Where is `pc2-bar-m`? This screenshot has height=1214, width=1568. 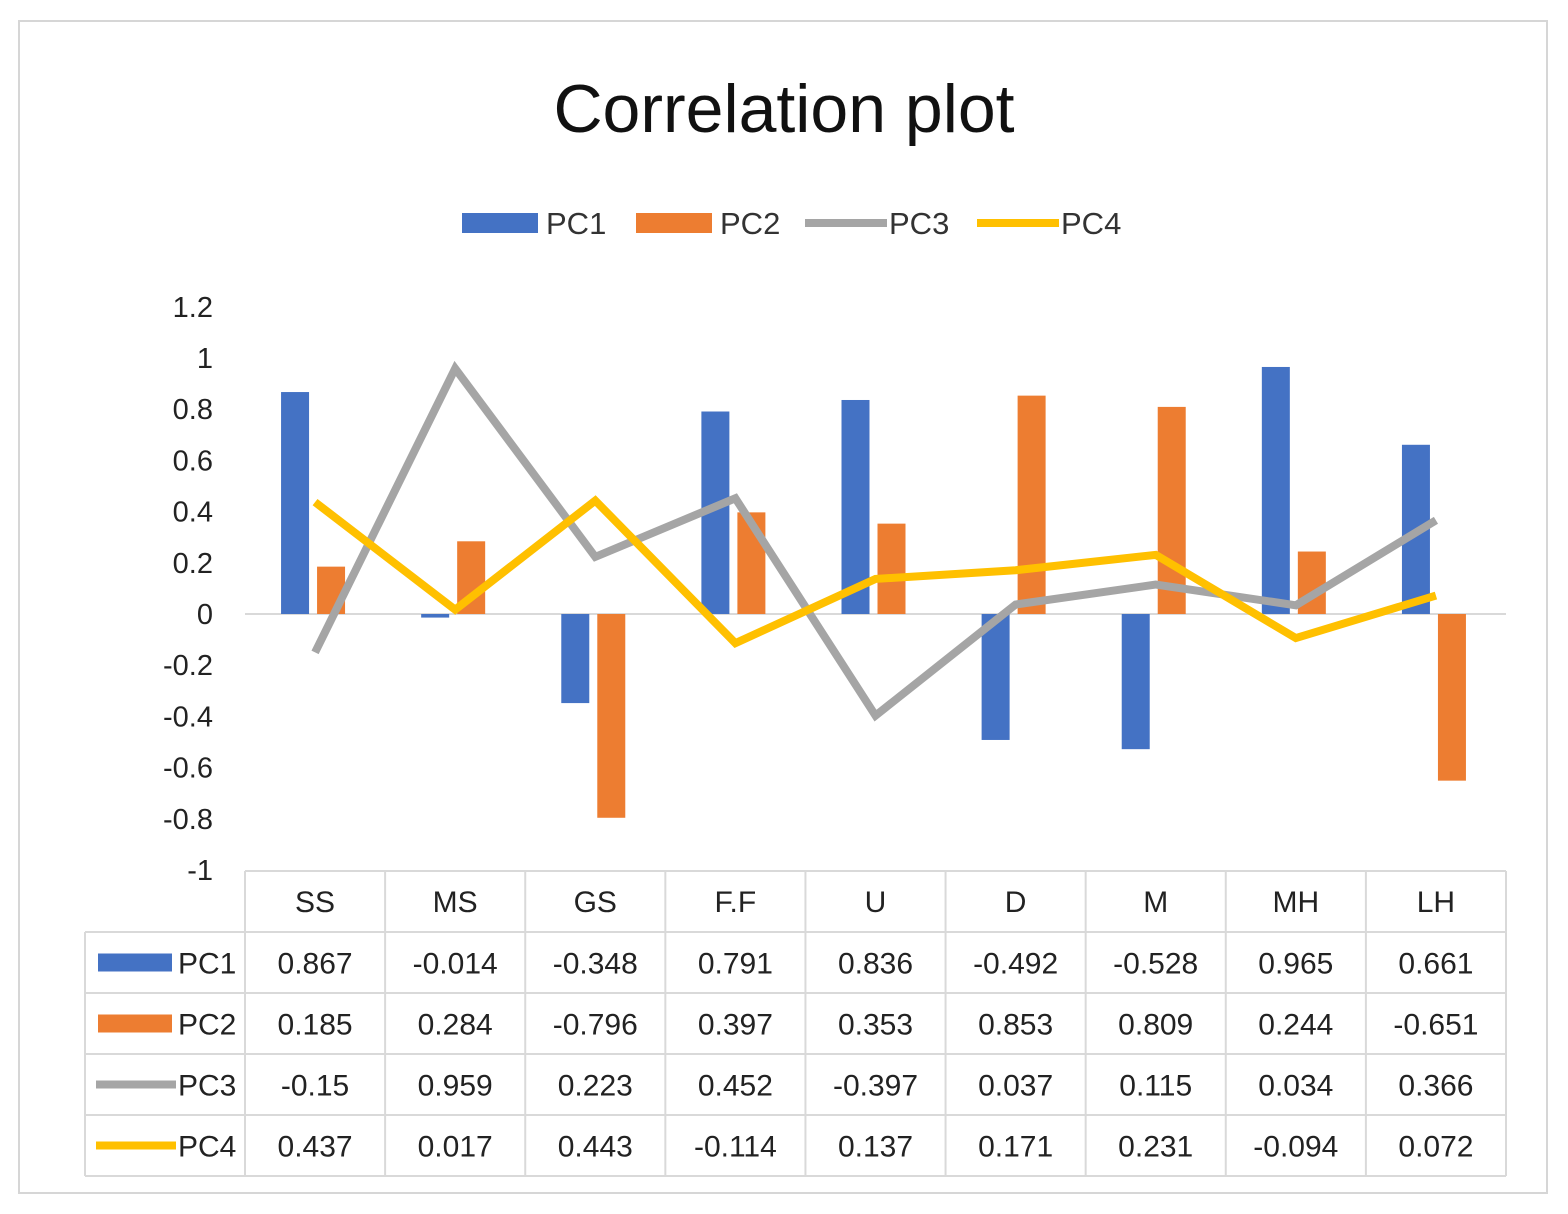
pc2-bar-m is located at coordinates (1171, 510).